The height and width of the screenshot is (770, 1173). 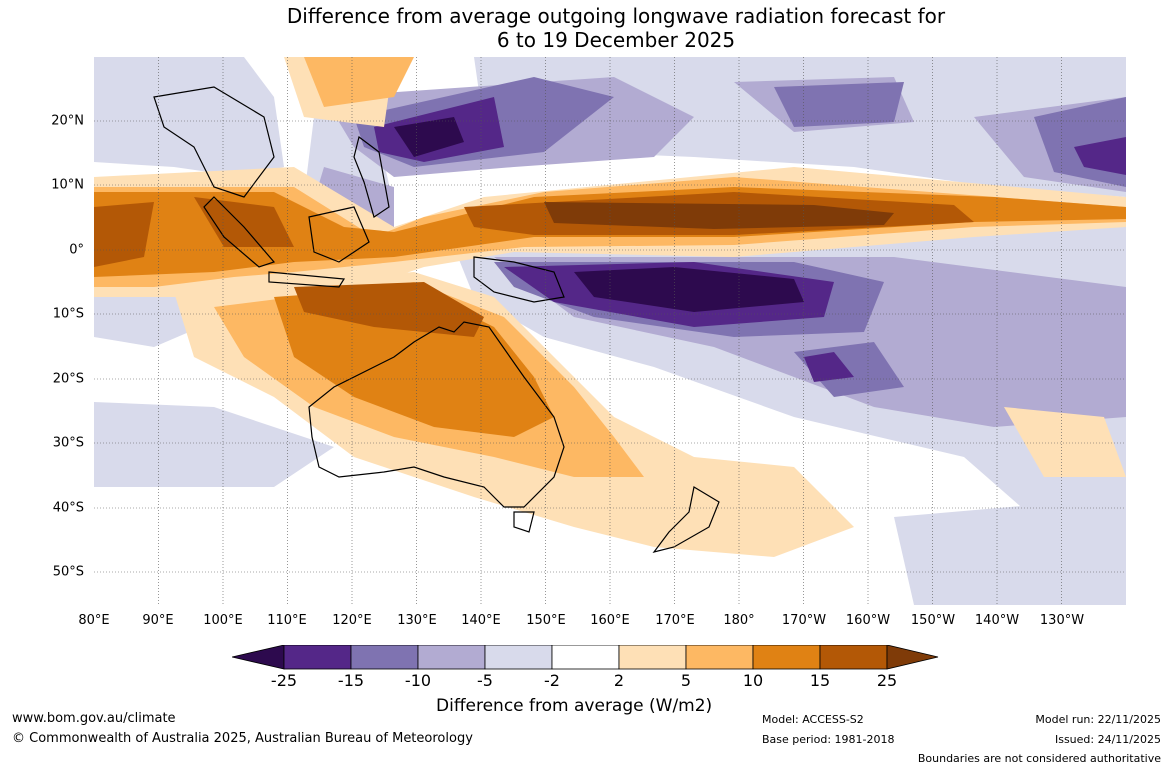 What do you see at coordinates (481, 620) in the screenshot?
I see `lon-label: 140°E` at bounding box center [481, 620].